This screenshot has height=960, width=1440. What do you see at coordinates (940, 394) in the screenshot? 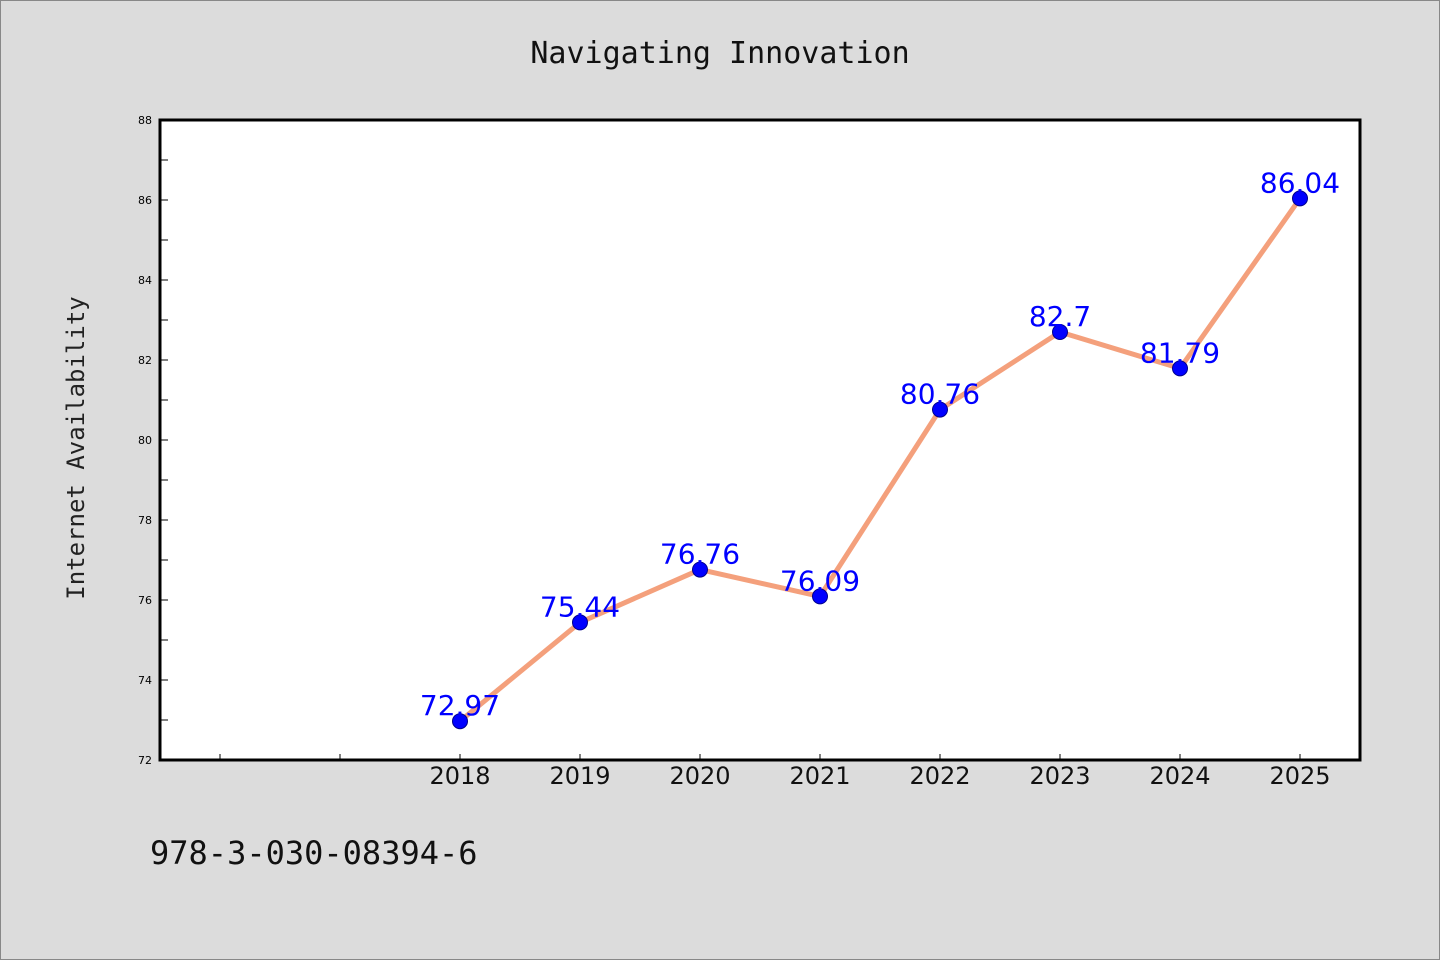
I see `data-label: 80.76` at bounding box center [940, 394].